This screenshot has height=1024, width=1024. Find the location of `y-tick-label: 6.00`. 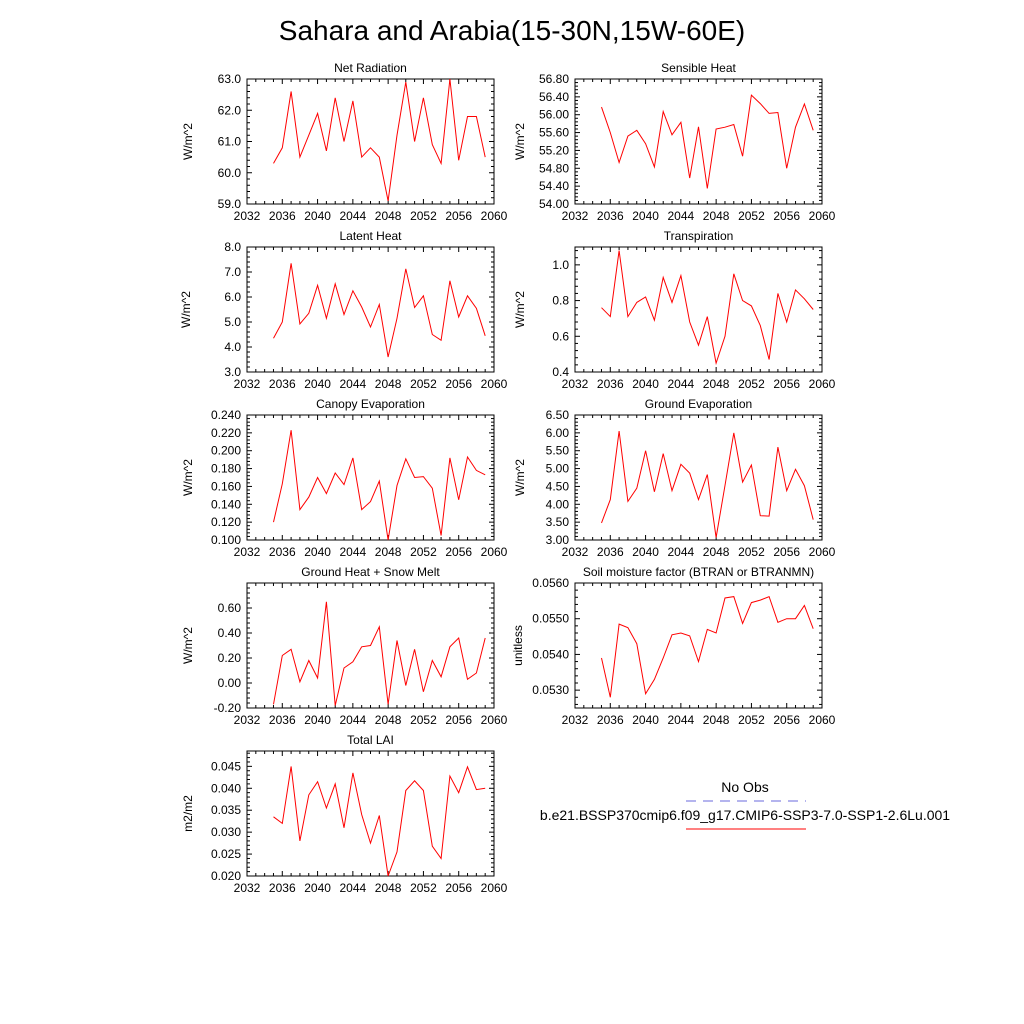

y-tick-label: 6.00 is located at coordinates (558, 433).